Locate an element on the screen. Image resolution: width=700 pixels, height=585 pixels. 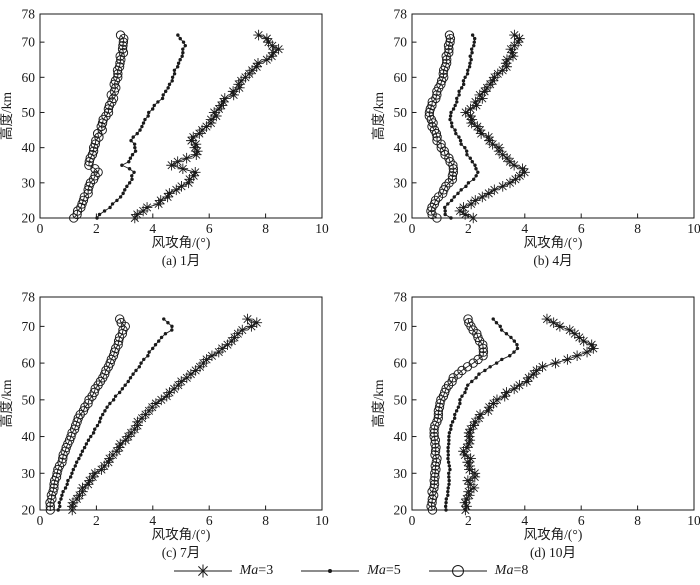
panel-c-series-ma3-line is located at coordinates (164, 414).